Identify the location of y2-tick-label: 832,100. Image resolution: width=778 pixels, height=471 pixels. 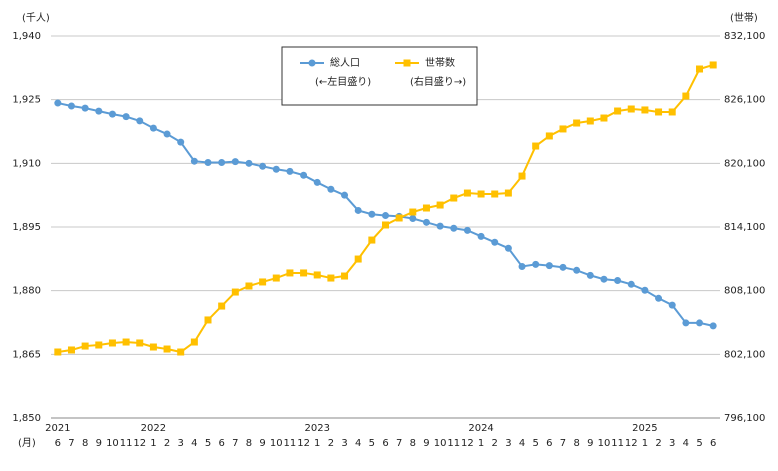
(744, 36).